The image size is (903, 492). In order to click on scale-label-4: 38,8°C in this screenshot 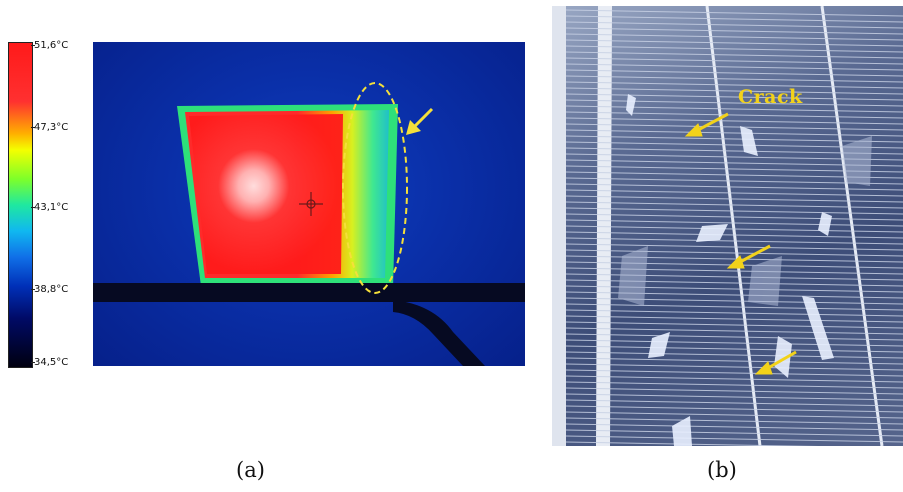, I will do `click(51, 289)`.